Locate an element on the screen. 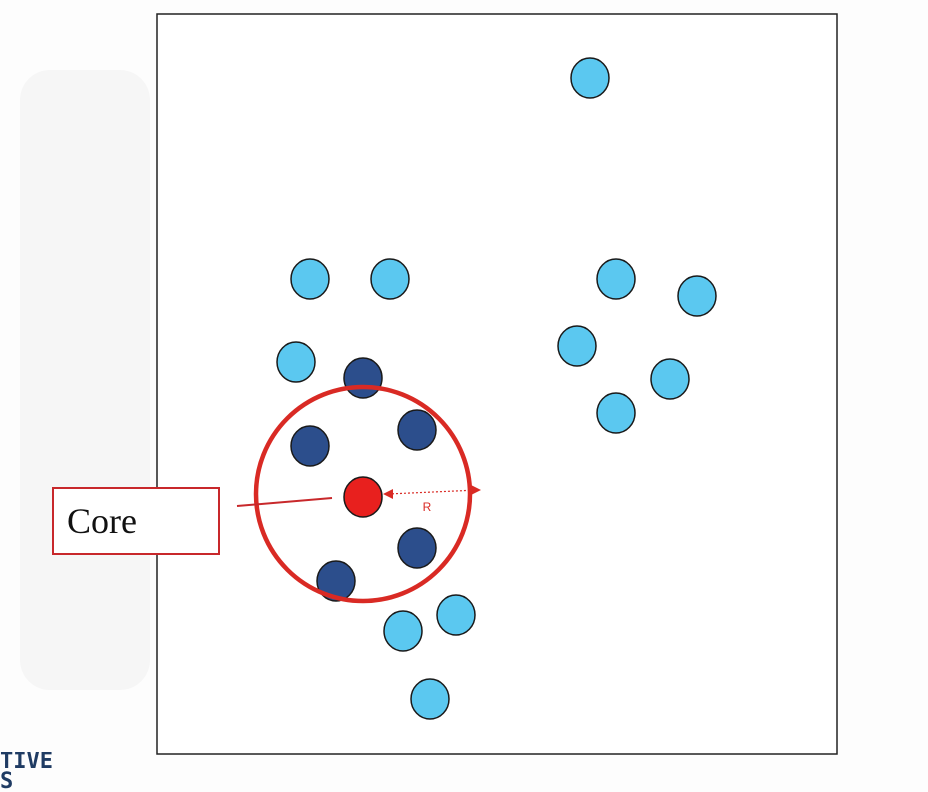  brand-logo: TIVE S is located at coordinates (30, 772).